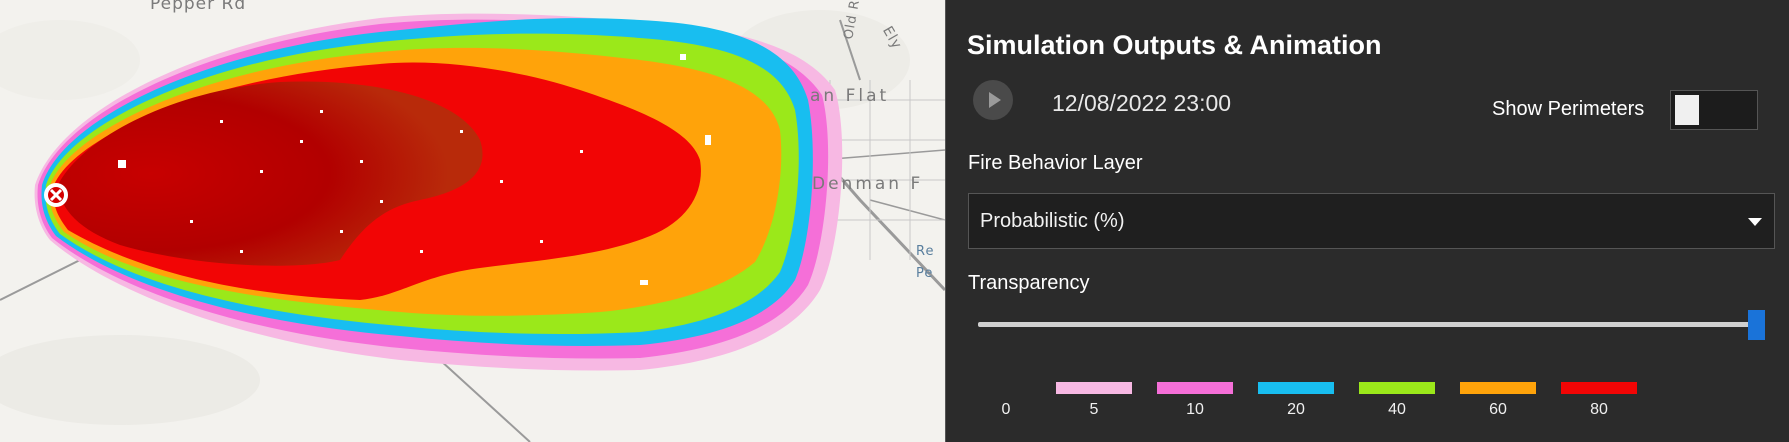  I want to click on transparency-slider-thumb, so click(1756, 325).